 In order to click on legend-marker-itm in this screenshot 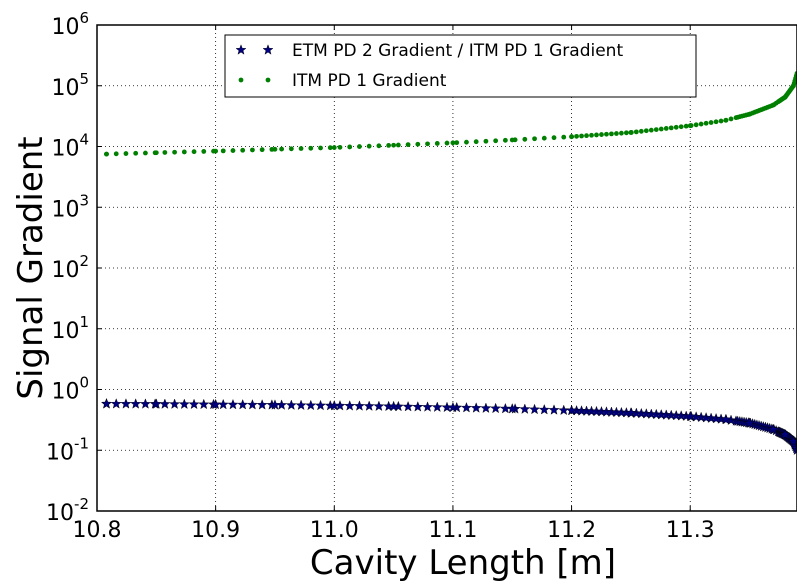, I will do `click(254, 80)`.